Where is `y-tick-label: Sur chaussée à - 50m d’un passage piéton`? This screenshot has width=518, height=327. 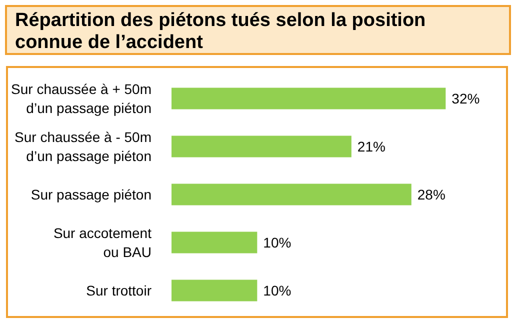 y-tick-label: Sur chaussée à - 50m d’un passage piéton is located at coordinates (83, 146).